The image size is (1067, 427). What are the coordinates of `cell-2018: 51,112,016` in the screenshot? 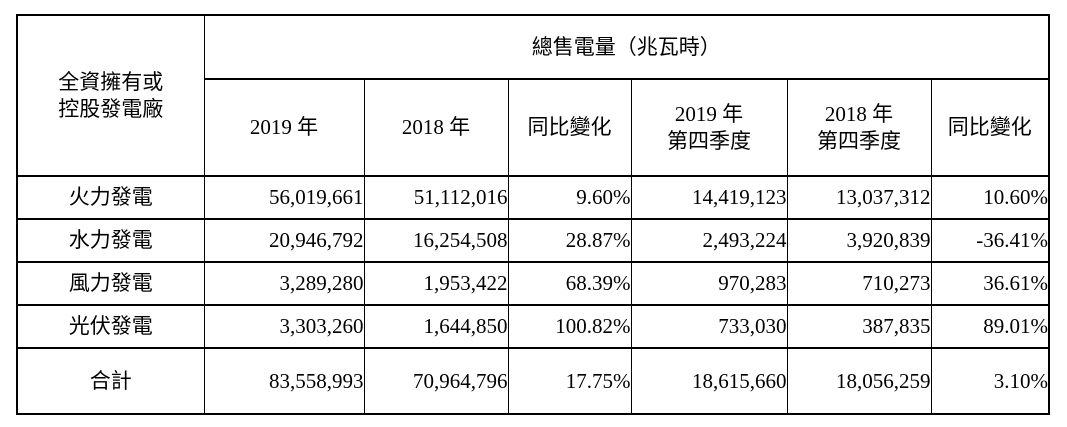 It's located at (436, 197).